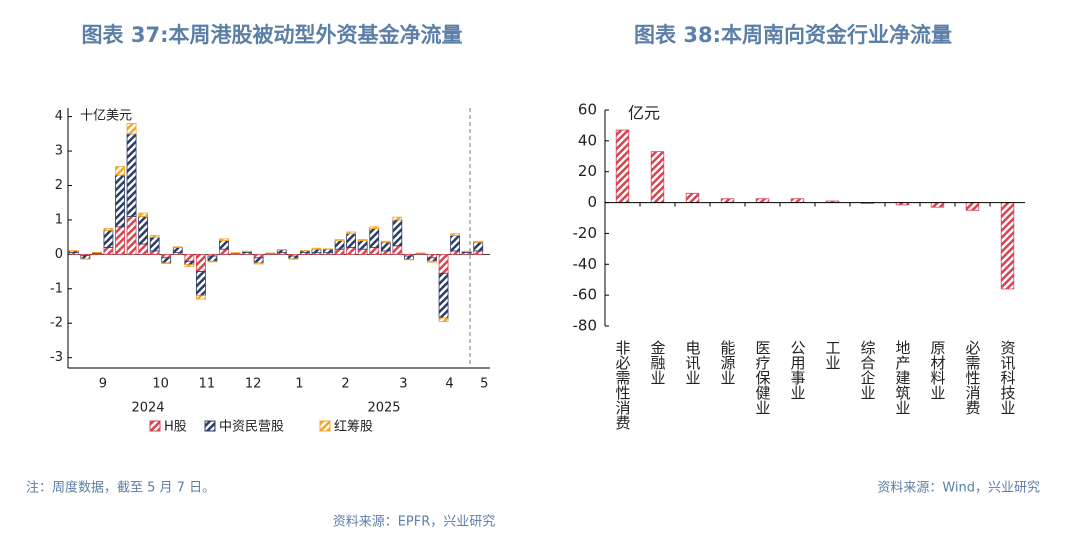  What do you see at coordinates (56, 323) in the screenshot?
I see `y-tick-label: -2` at bounding box center [56, 323].